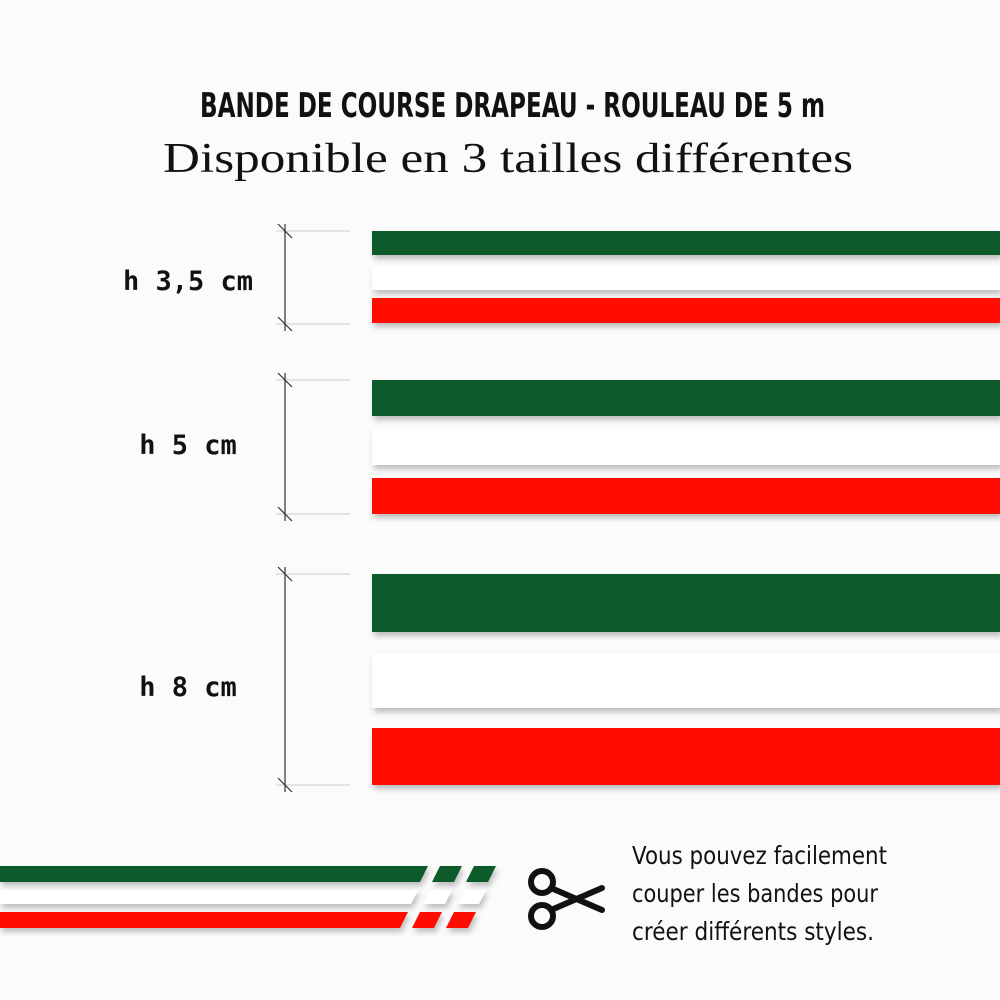  What do you see at coordinates (512, 106) in the screenshot?
I see `title: BANDE DE COURSE DRAPEAU - ROULEAU DE 5 m` at bounding box center [512, 106].